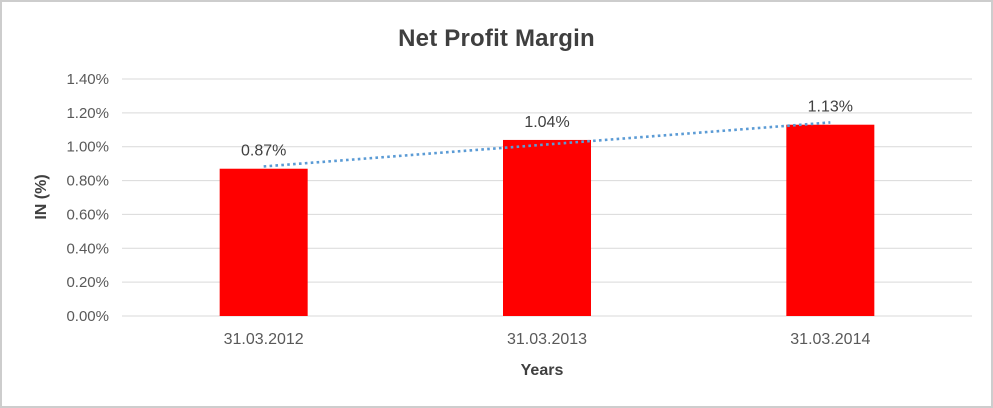  I want to click on y-tick-label: 1.20%, so click(87, 113).